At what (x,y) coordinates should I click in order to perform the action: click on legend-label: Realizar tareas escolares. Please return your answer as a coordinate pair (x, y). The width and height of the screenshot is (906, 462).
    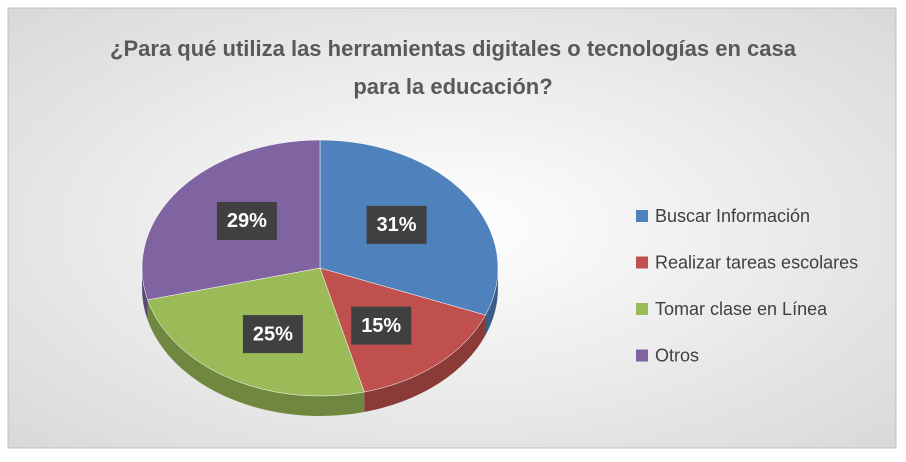
    Looking at the image, I should click on (756, 262).